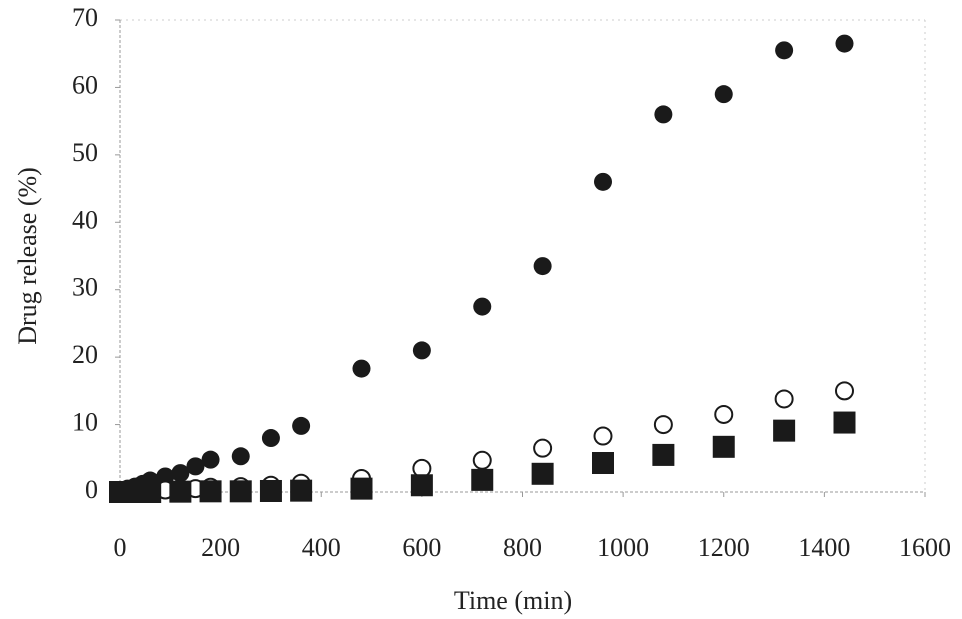 This screenshot has width=962, height=619. I want to click on y-tick-label: 50, so click(85, 152).